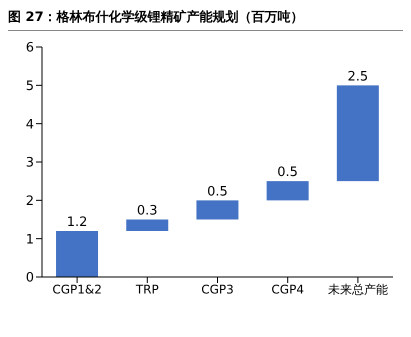 The image size is (411, 337). Describe the element at coordinates (30, 124) in the screenshot. I see `y-tick-label: 4` at that location.